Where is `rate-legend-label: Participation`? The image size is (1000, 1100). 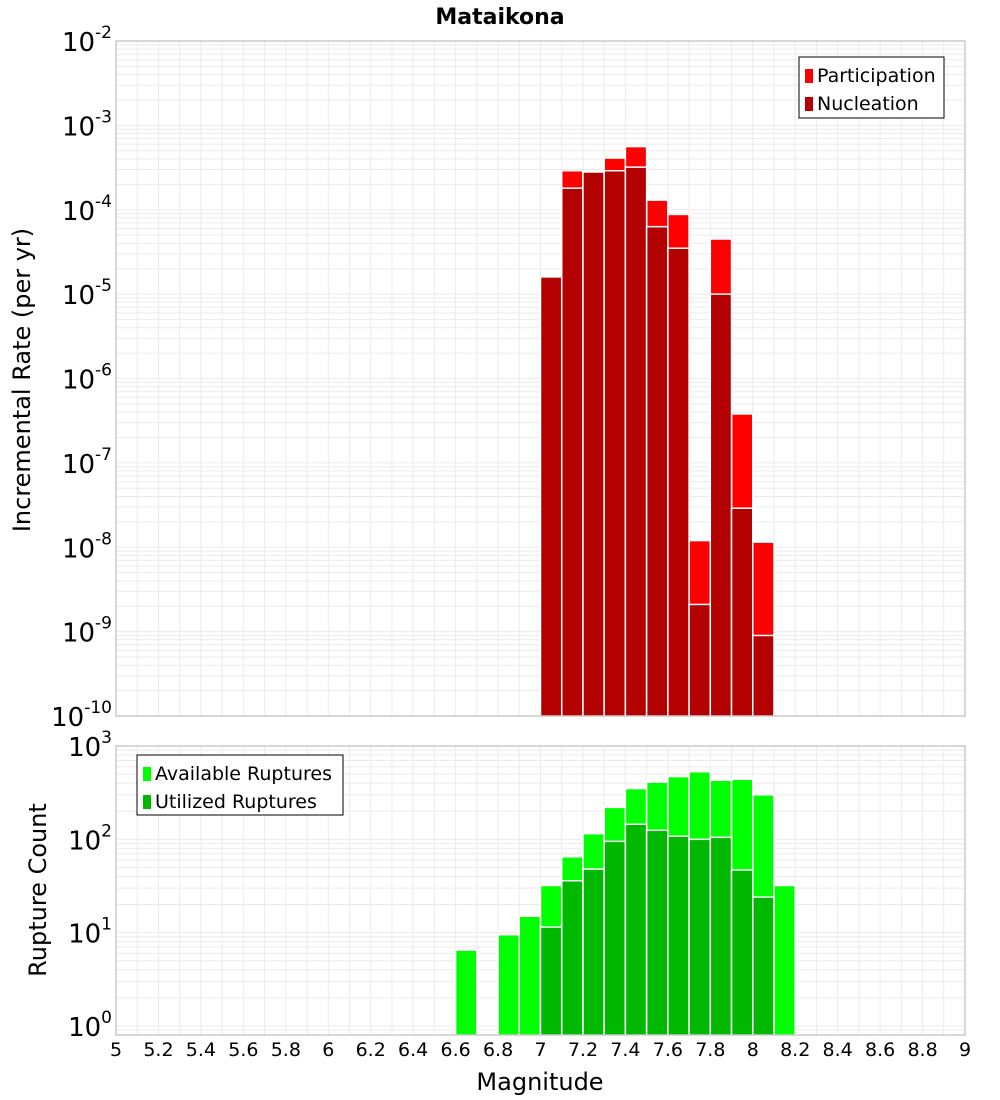 rate-legend-label: Participation is located at coordinates (876, 76).